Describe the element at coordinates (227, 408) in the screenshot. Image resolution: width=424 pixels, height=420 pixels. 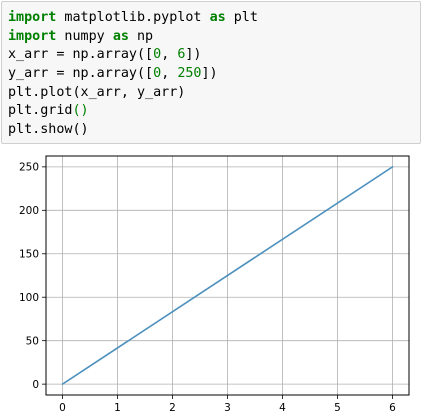
I see `x-tick-label: 3` at that location.